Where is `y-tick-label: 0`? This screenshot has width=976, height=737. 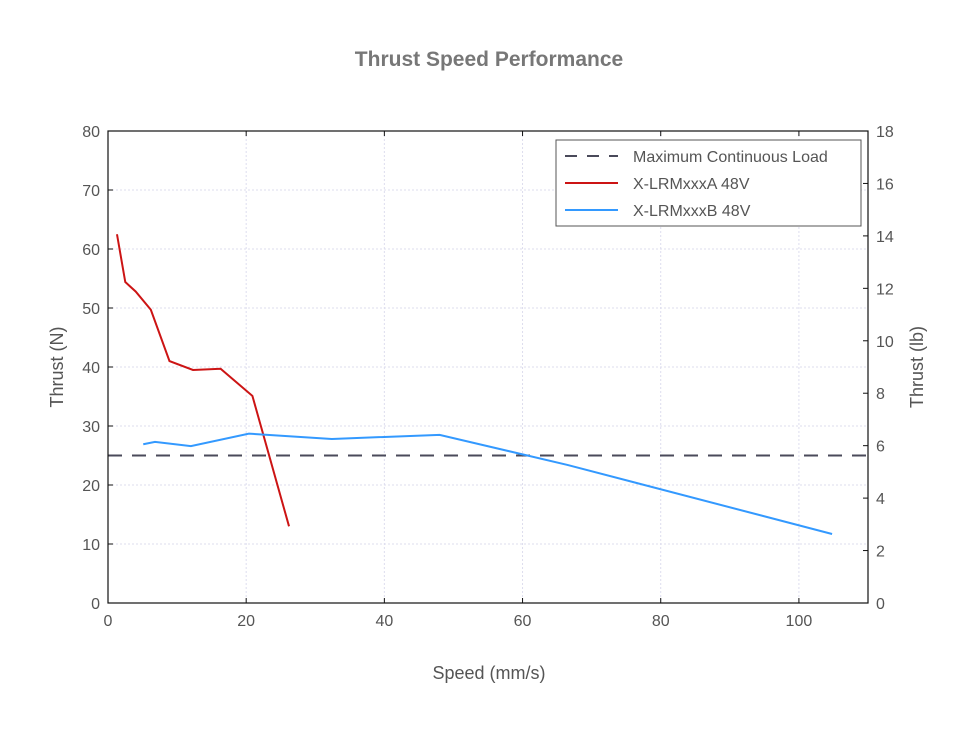
y-tick-label: 0 is located at coordinates (95, 604).